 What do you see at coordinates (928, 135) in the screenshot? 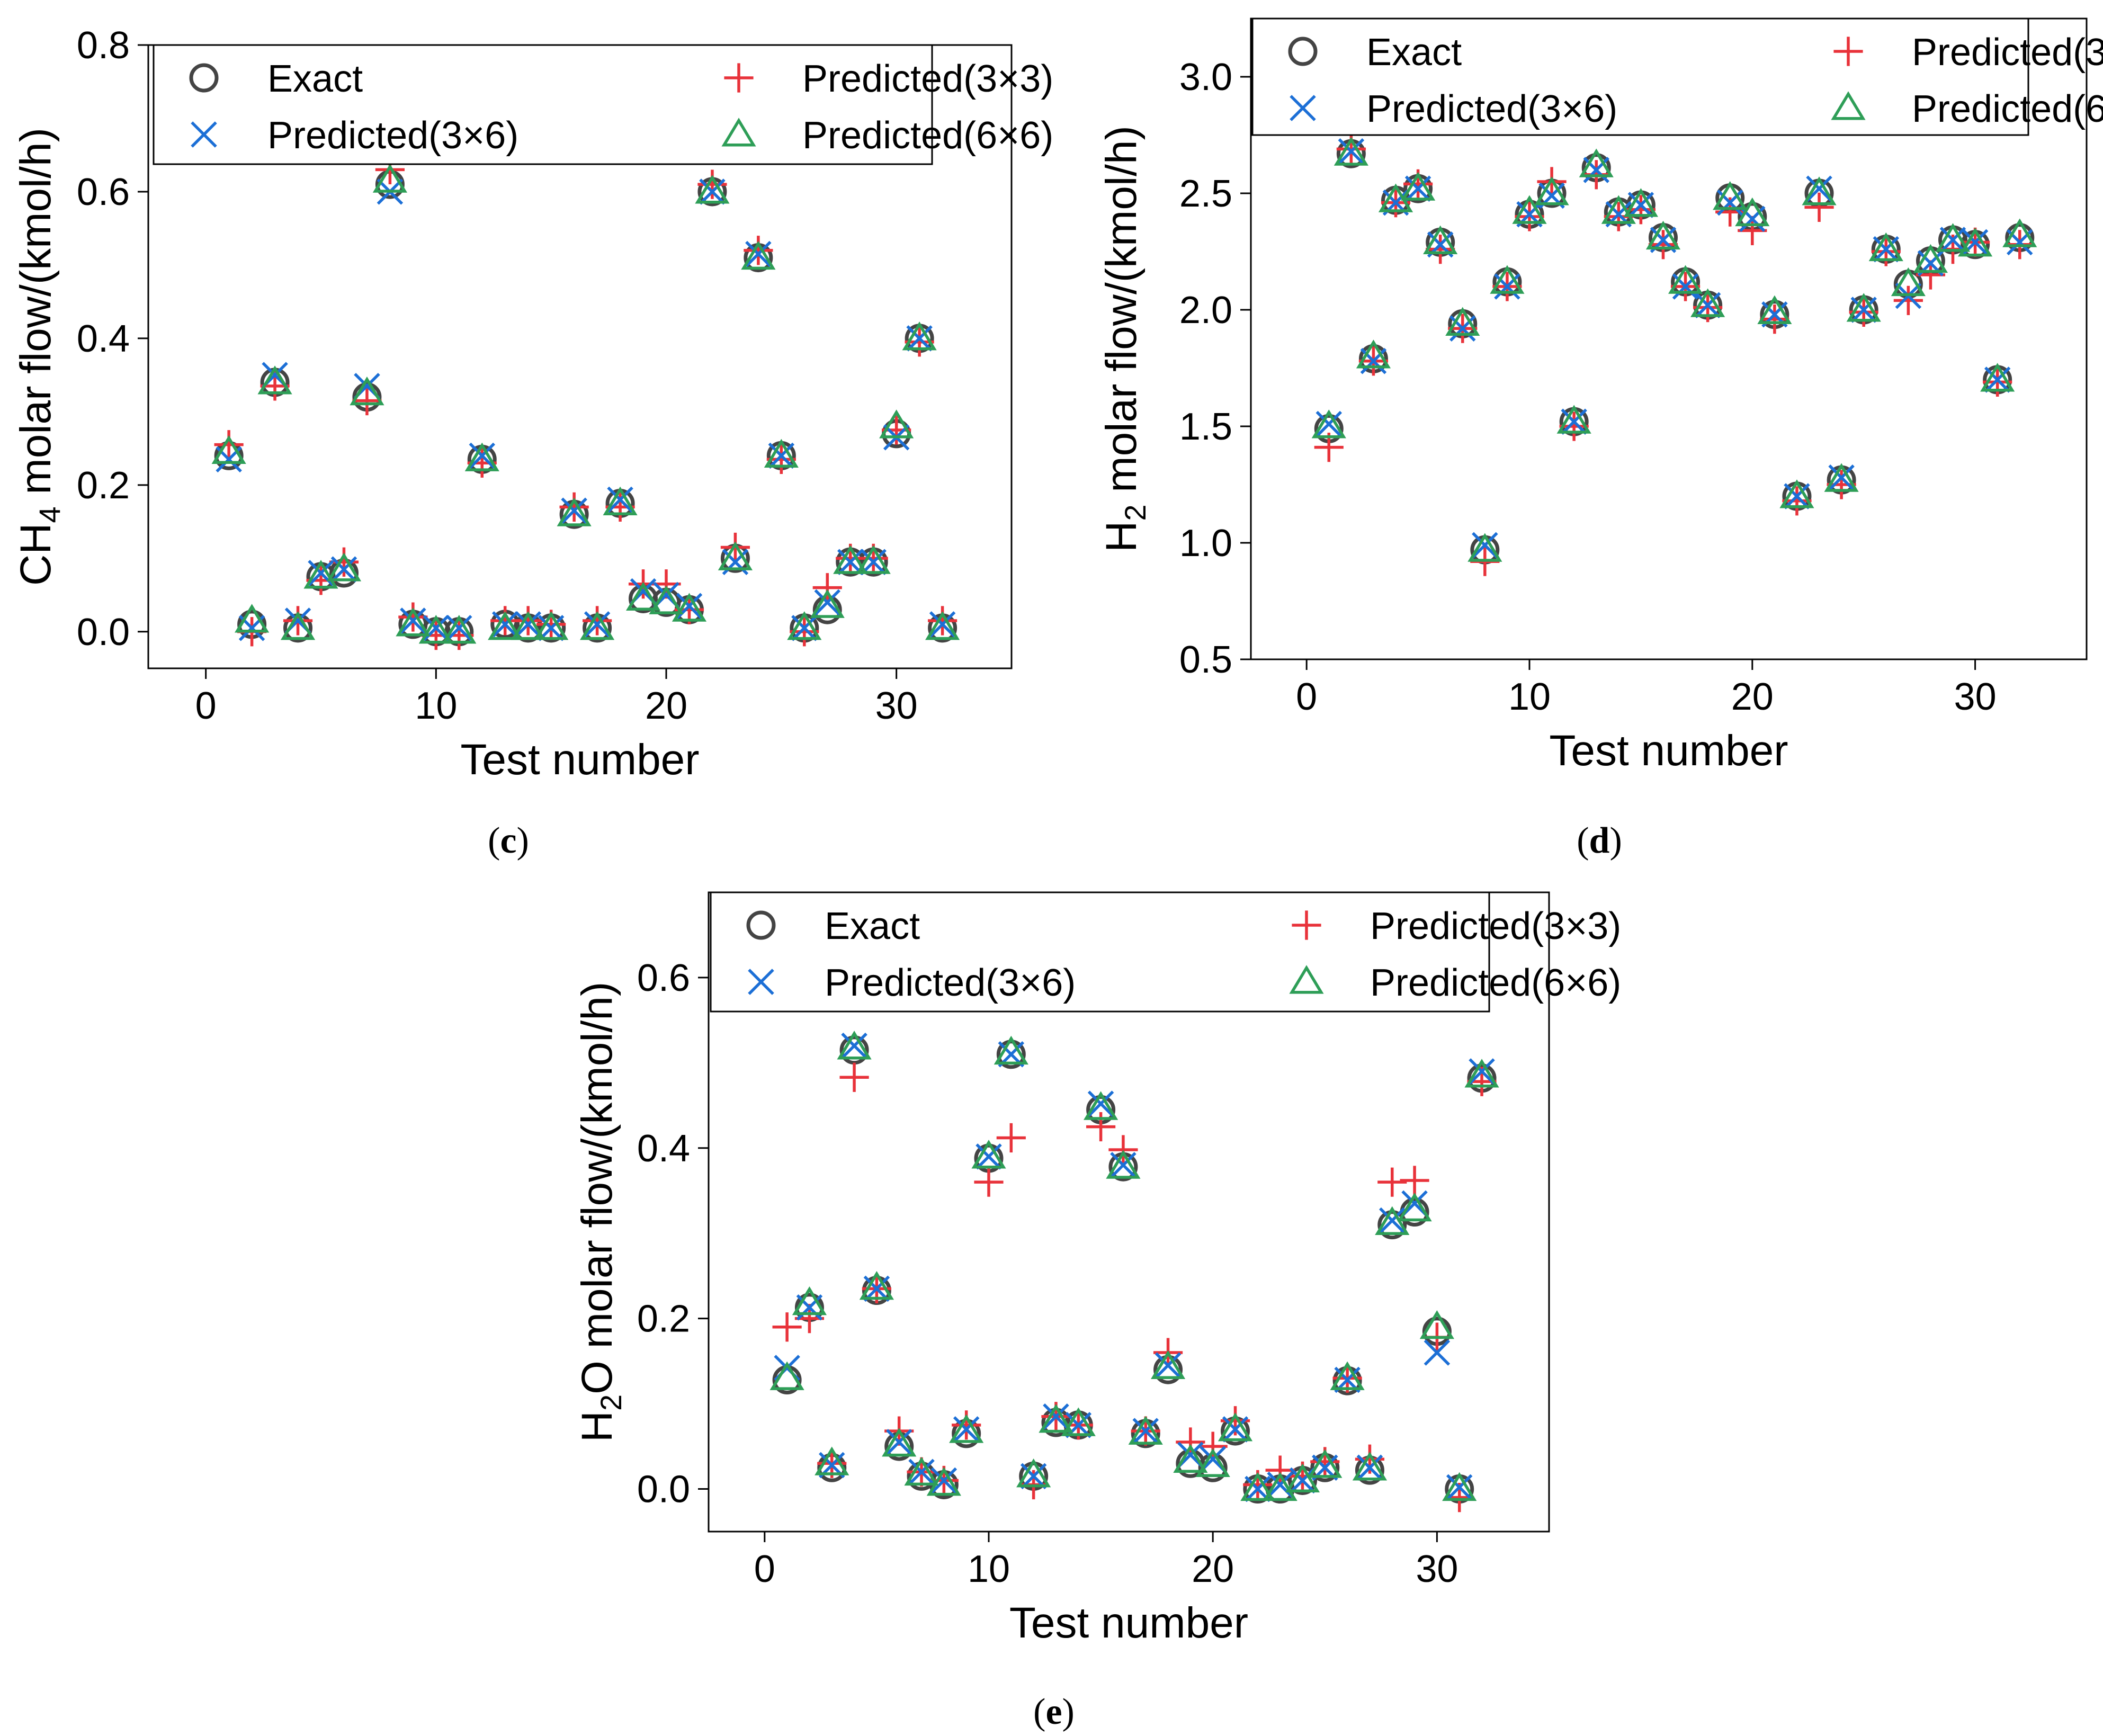
I see `legend-label: Predicted(6×6)` at bounding box center [928, 135].